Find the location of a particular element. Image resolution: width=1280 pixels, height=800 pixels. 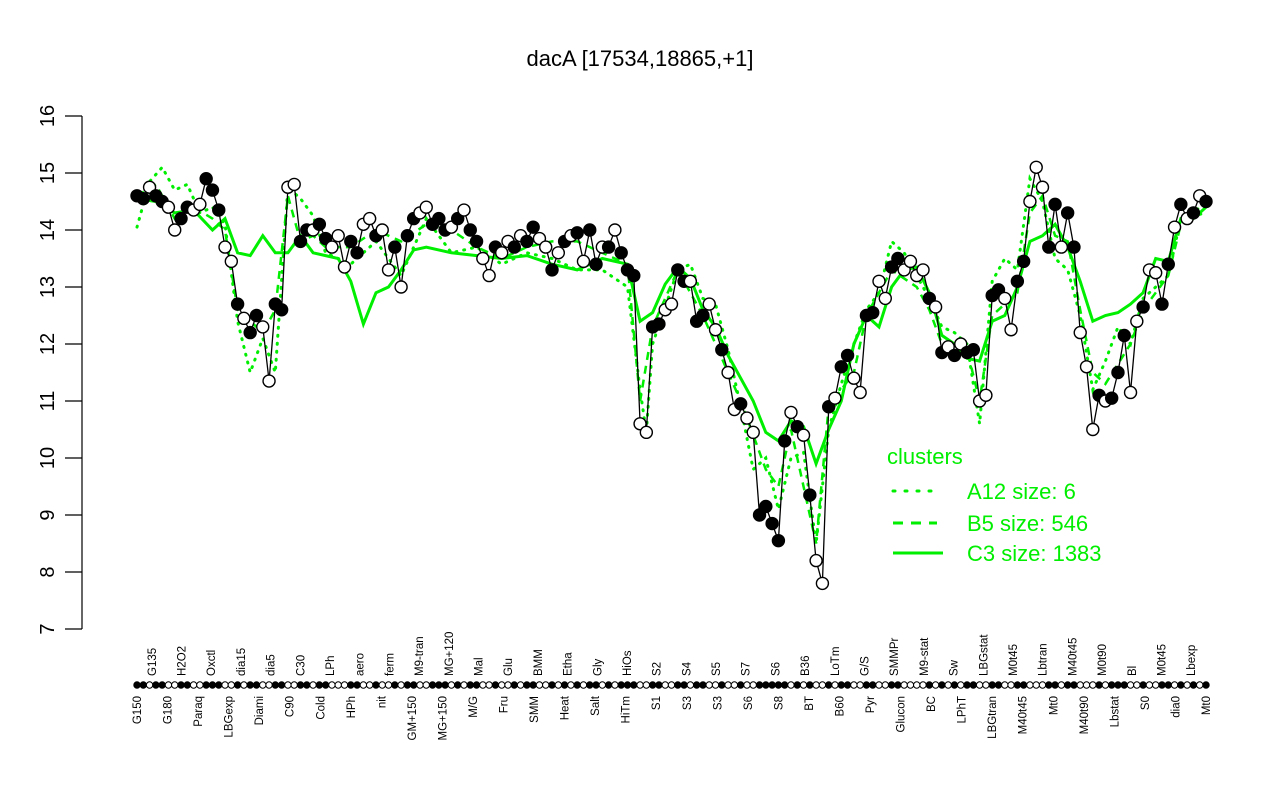

x-tick-label: M9-tran is located at coordinates (420, 656).